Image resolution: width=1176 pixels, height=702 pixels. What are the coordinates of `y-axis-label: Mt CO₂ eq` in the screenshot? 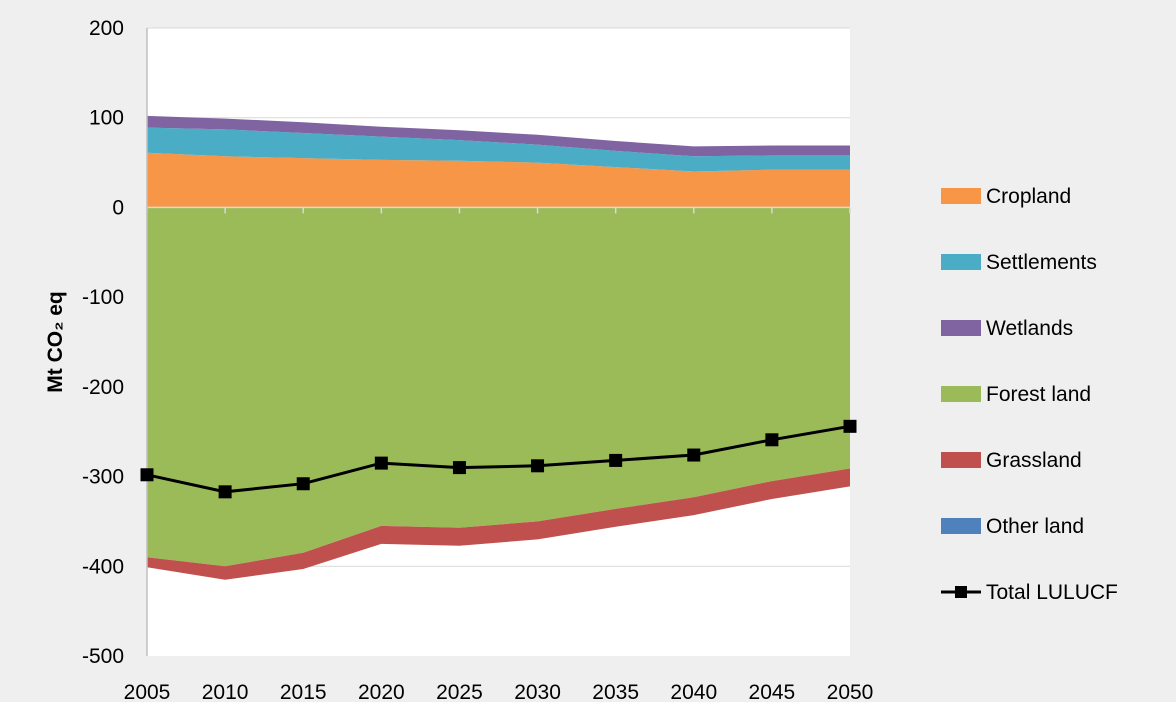 It's located at (55, 342).